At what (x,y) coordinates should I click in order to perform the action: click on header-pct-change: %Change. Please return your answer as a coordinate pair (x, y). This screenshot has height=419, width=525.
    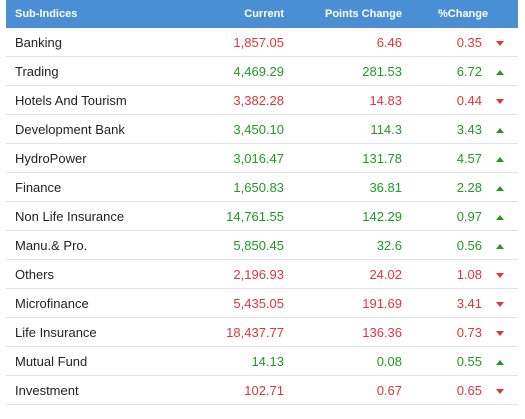
    Looking at the image, I should click on (460, 14).